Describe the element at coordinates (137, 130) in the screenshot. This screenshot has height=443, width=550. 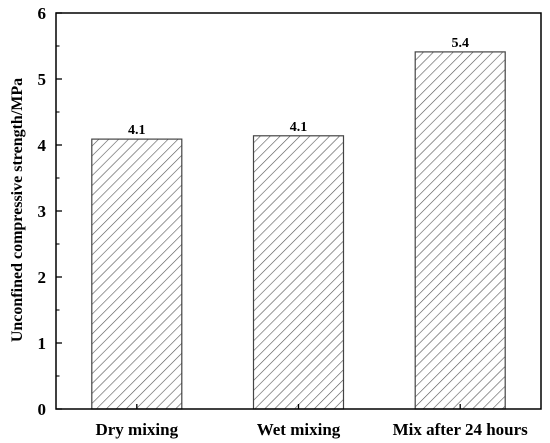
I see `data-label-1: 4.1` at that location.